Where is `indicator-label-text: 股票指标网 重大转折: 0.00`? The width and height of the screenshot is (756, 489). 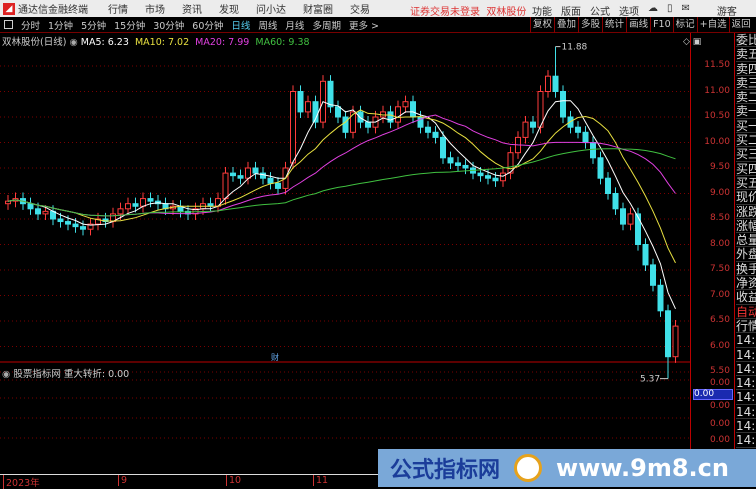 indicator-label-text: 股票指标网 重大转折: 0.00 is located at coordinates (71, 374).